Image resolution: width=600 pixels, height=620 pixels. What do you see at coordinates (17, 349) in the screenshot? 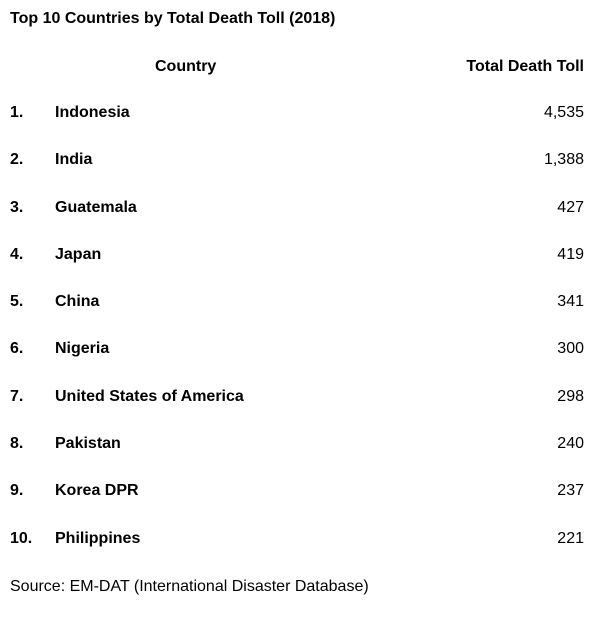
I see `row-rank: 6.` at bounding box center [17, 349].